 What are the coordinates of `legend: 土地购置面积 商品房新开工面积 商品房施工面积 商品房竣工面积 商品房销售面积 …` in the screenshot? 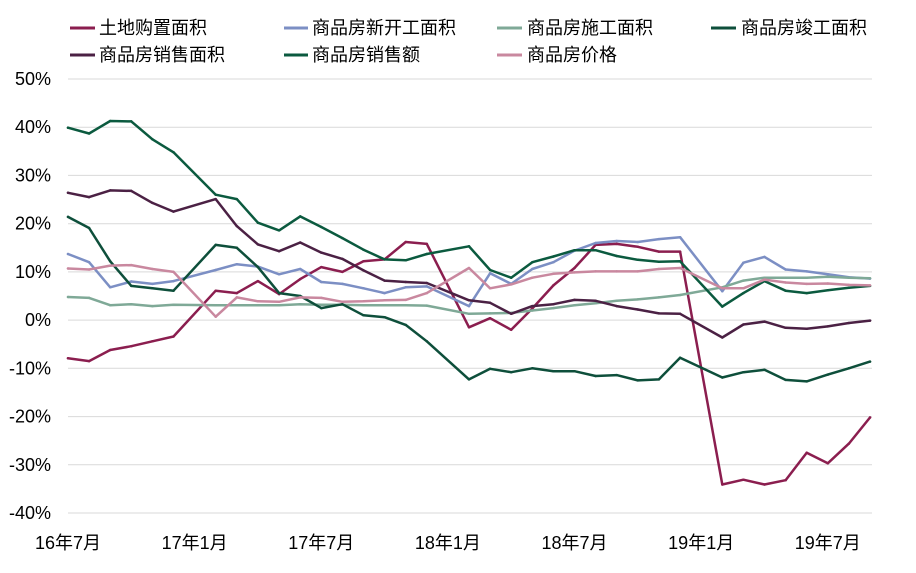 It's located at (468, 41).